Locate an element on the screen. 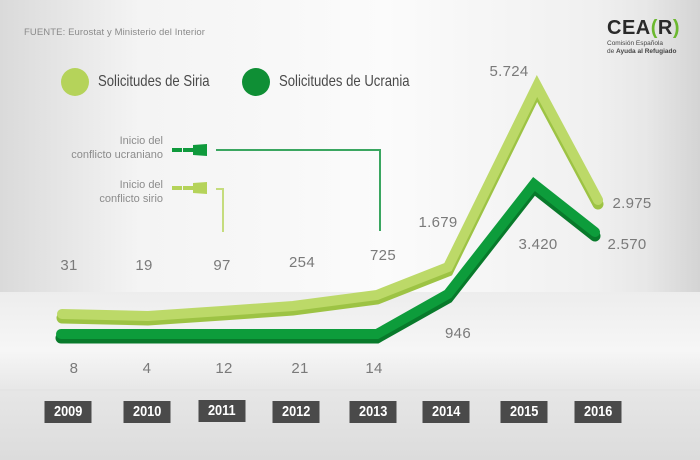 The height and width of the screenshot is (460, 700). annotation-ukraine-conflict: Inicio del conflicto ucraniano is located at coordinates (117, 148).